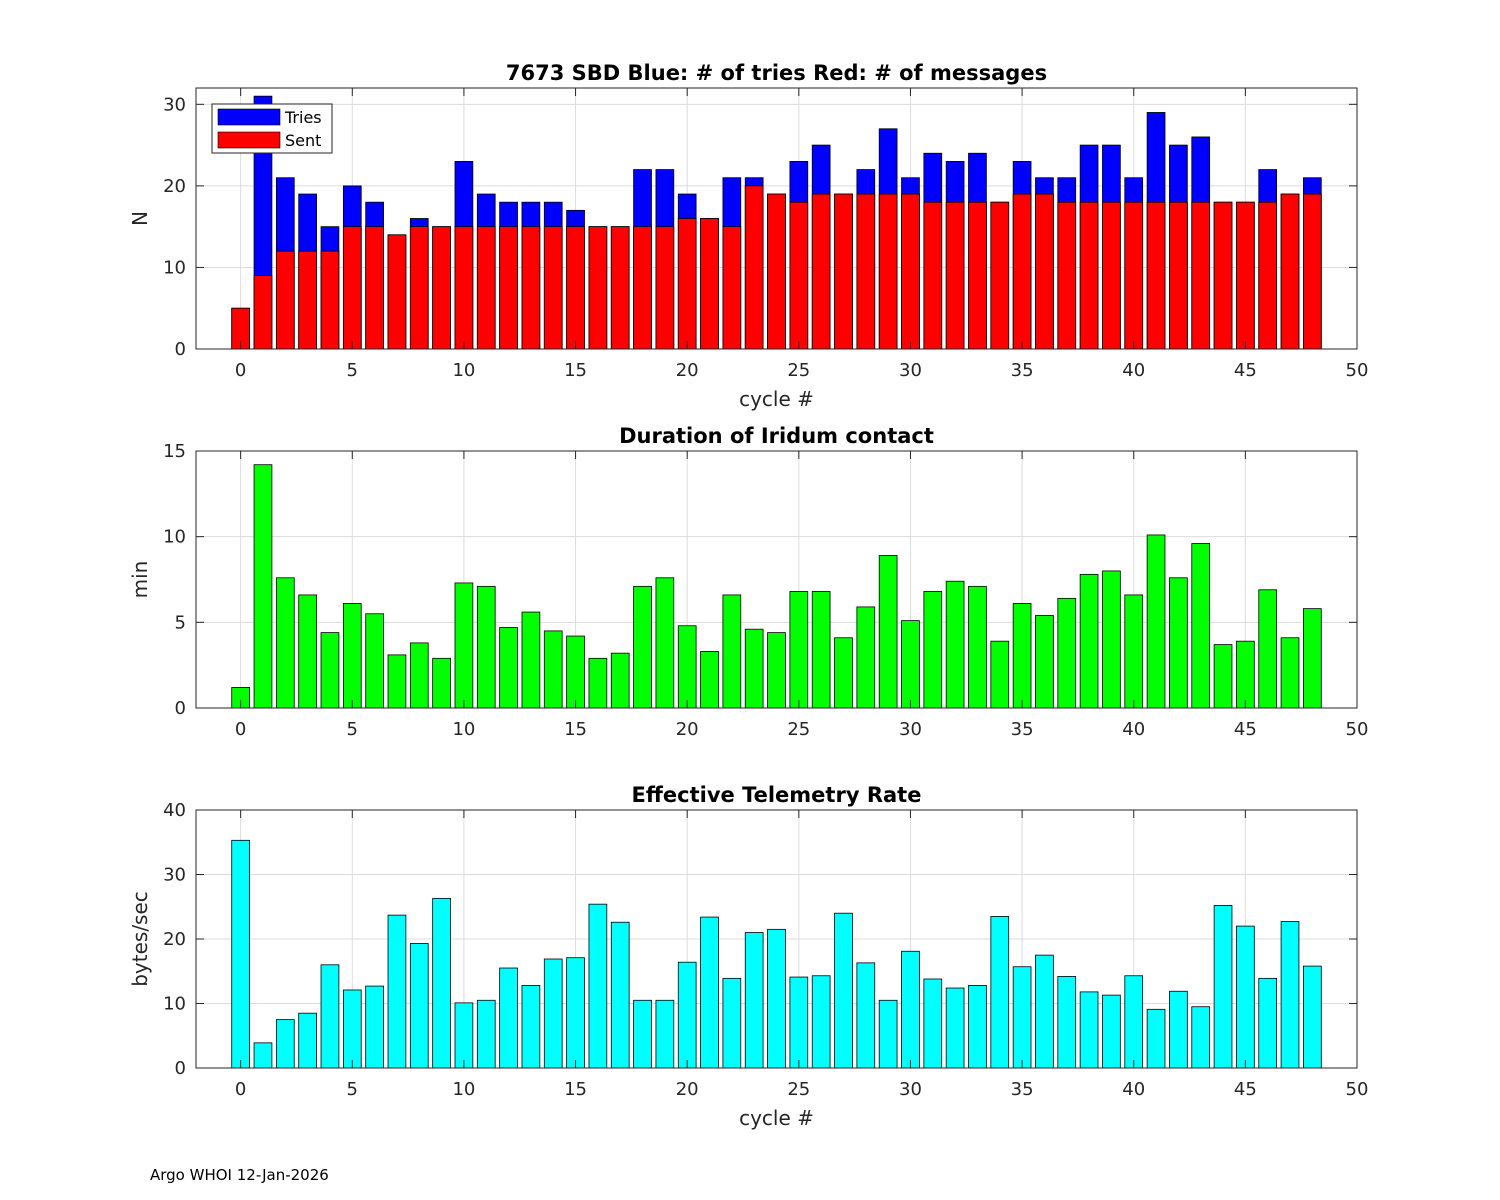 The width and height of the screenshot is (1500, 1200). Describe the element at coordinates (776, 436) in the screenshot. I see `chart-title: Duration of Iridum contact` at that location.